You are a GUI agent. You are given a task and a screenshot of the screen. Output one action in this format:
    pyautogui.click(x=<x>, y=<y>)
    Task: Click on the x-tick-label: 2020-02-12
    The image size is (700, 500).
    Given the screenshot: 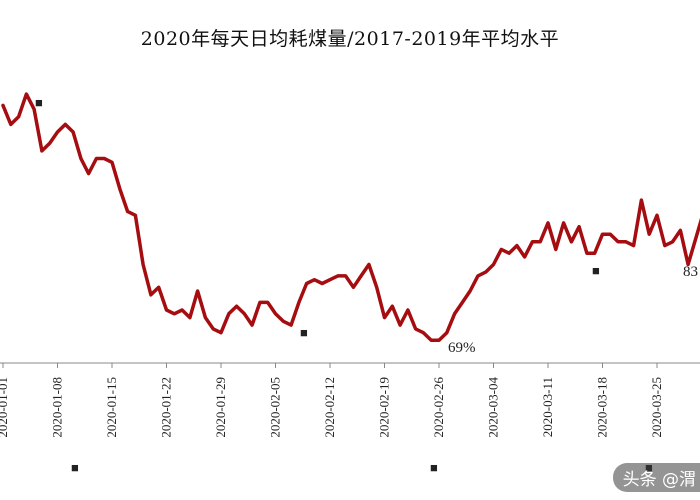 What is the action you would take?
    pyautogui.click(x=329, y=407)
    